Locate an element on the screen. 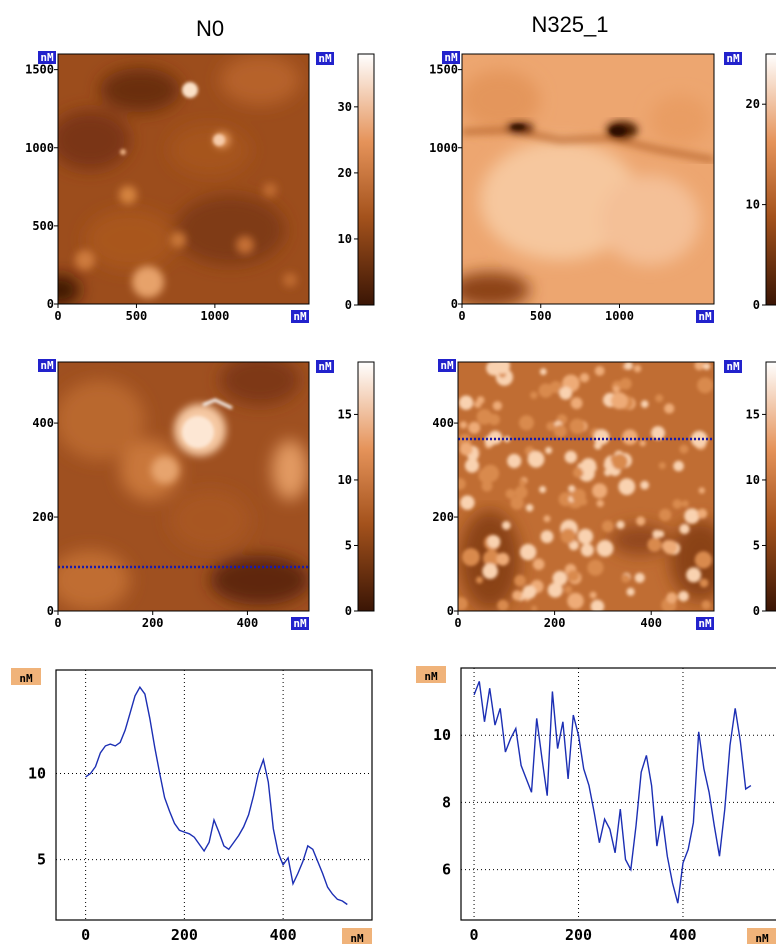 Image resolution: width=776 pixels, height=944 pixels. n325-profile-y-tick-label: 6 is located at coordinates (446, 870).